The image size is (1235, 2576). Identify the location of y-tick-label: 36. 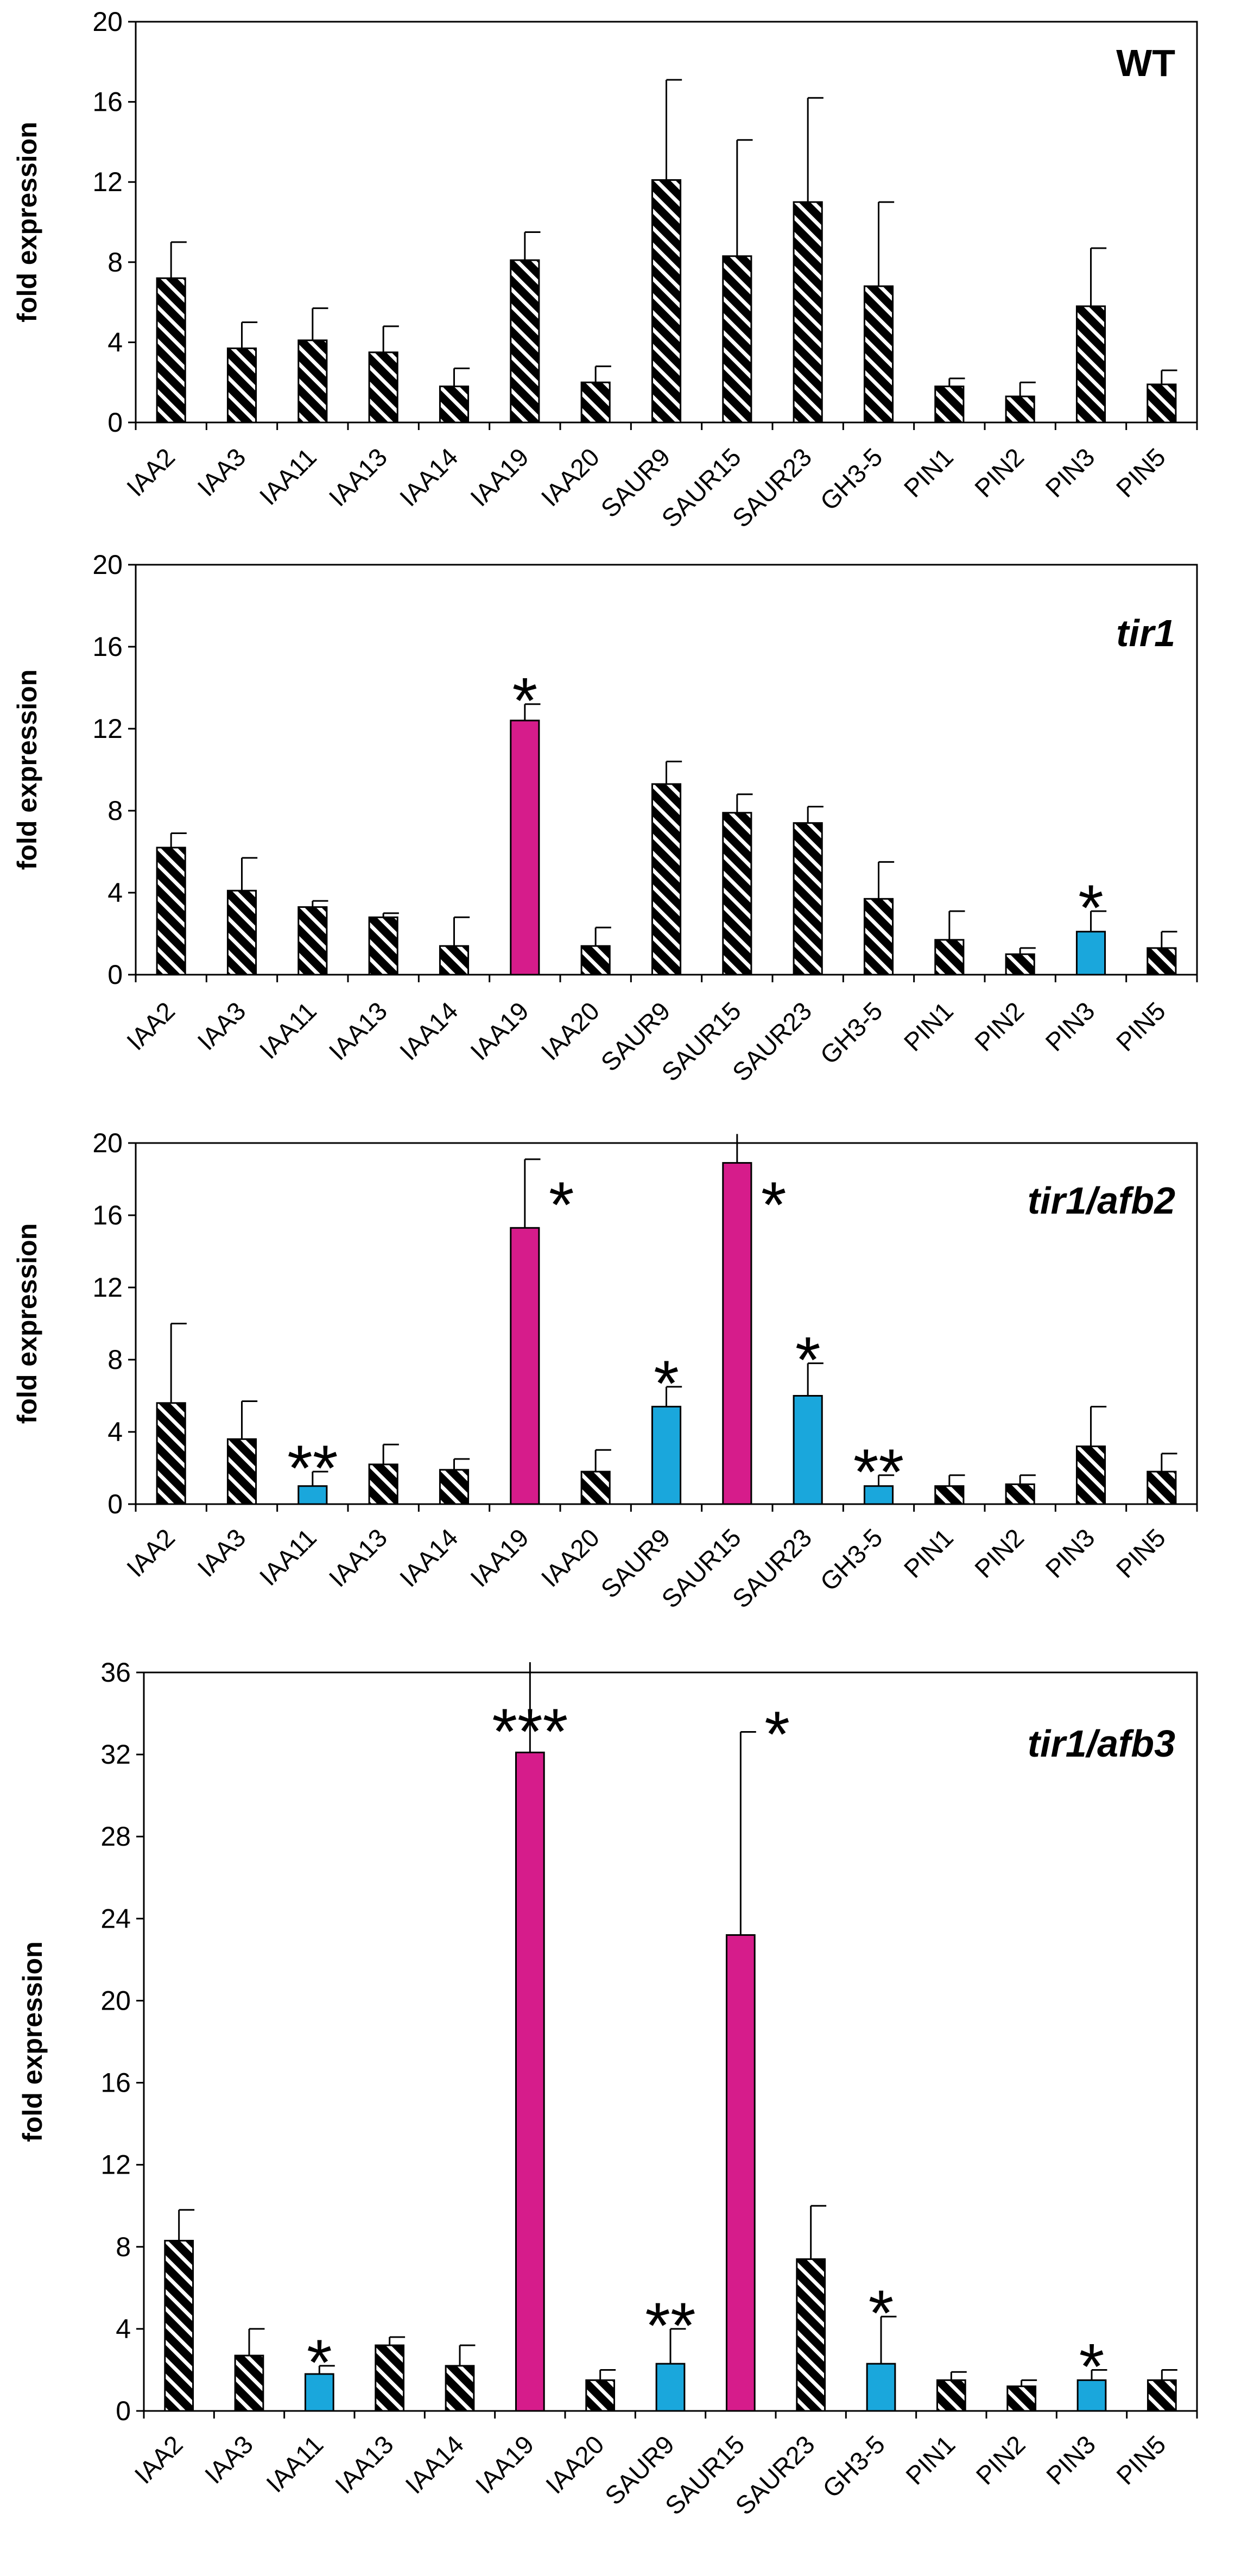
(115, 1672).